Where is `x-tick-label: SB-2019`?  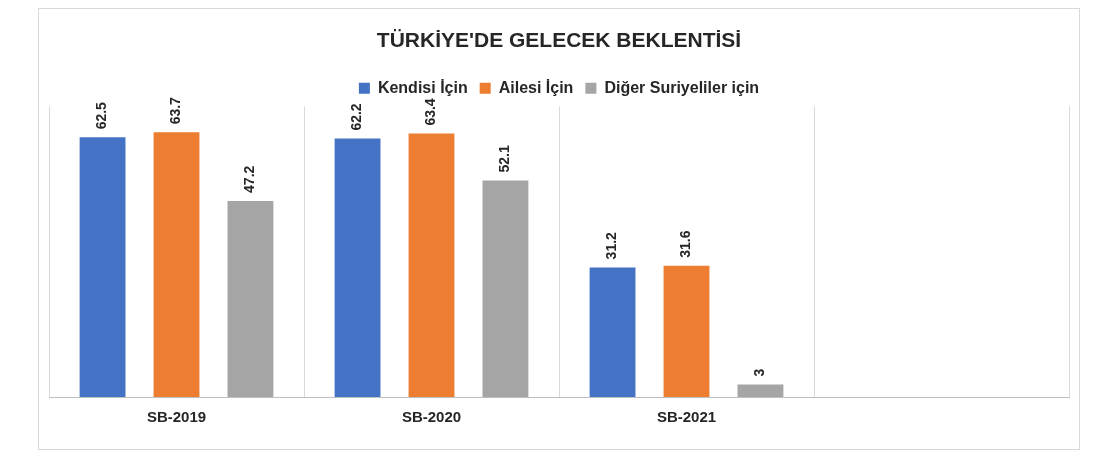
x-tick-label: SB-2019 is located at coordinates (176, 417).